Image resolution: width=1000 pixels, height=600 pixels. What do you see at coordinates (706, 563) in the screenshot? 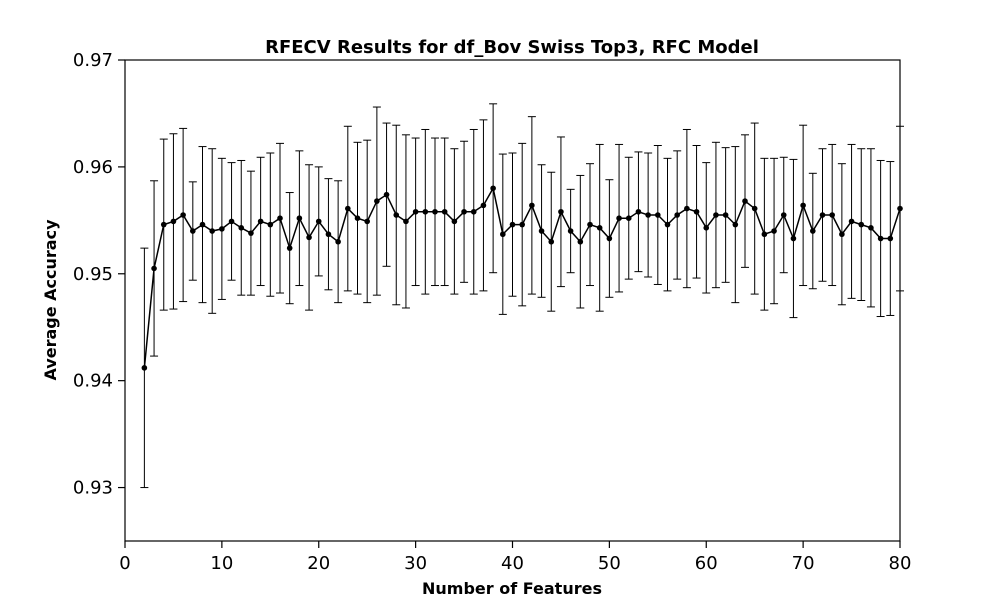
I see `x-tick-label: 60` at bounding box center [706, 563].